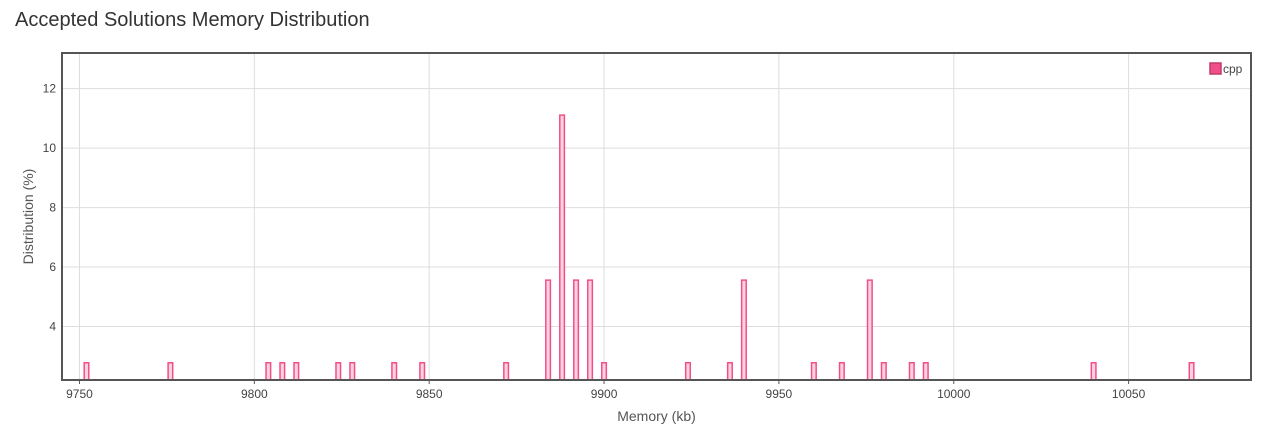 This screenshot has width=1285, height=442. I want to click on y-tick-label: 6, so click(52, 267).